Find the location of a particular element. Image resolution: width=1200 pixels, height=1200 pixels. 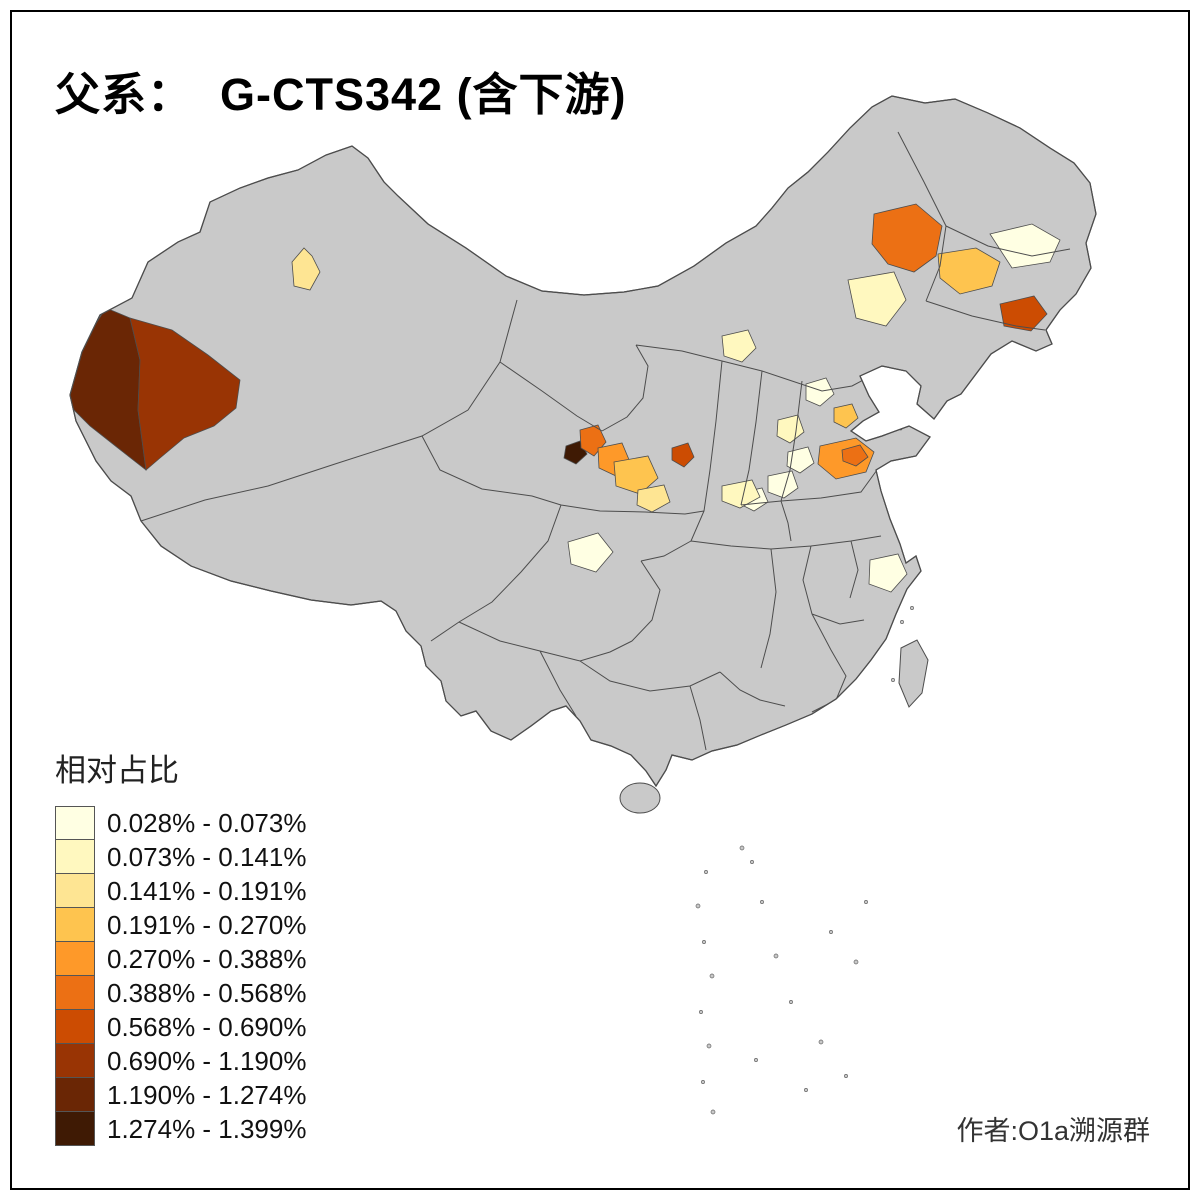

legend-row: 0.028% - 0.073% is located at coordinates (180, 823).